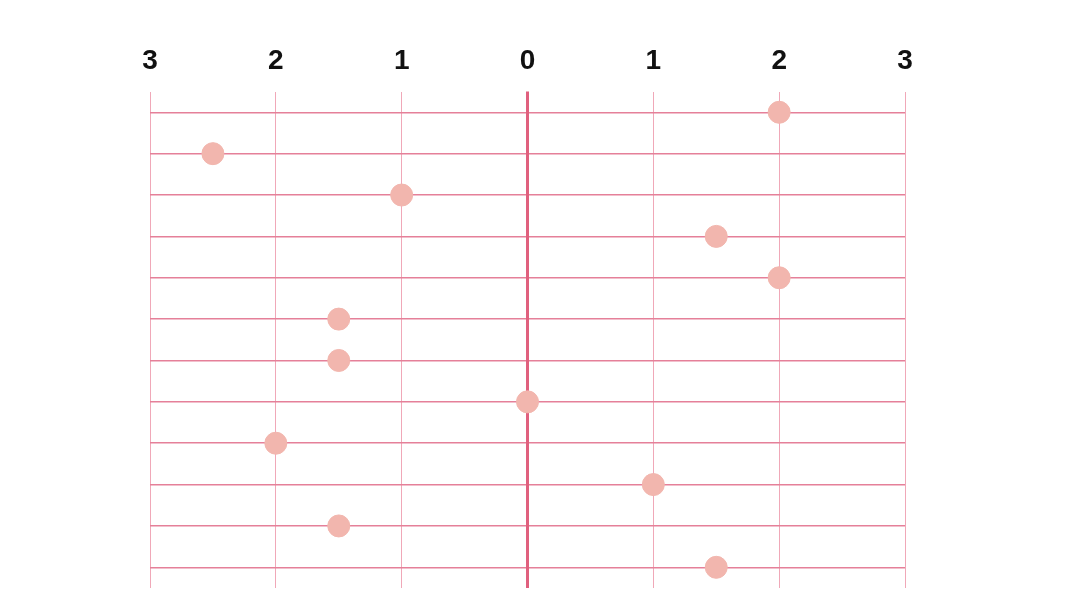 This screenshot has height=608, width=1080. What do you see at coordinates (527, 59) in the screenshot?
I see `x-tick-label: 0` at bounding box center [527, 59].